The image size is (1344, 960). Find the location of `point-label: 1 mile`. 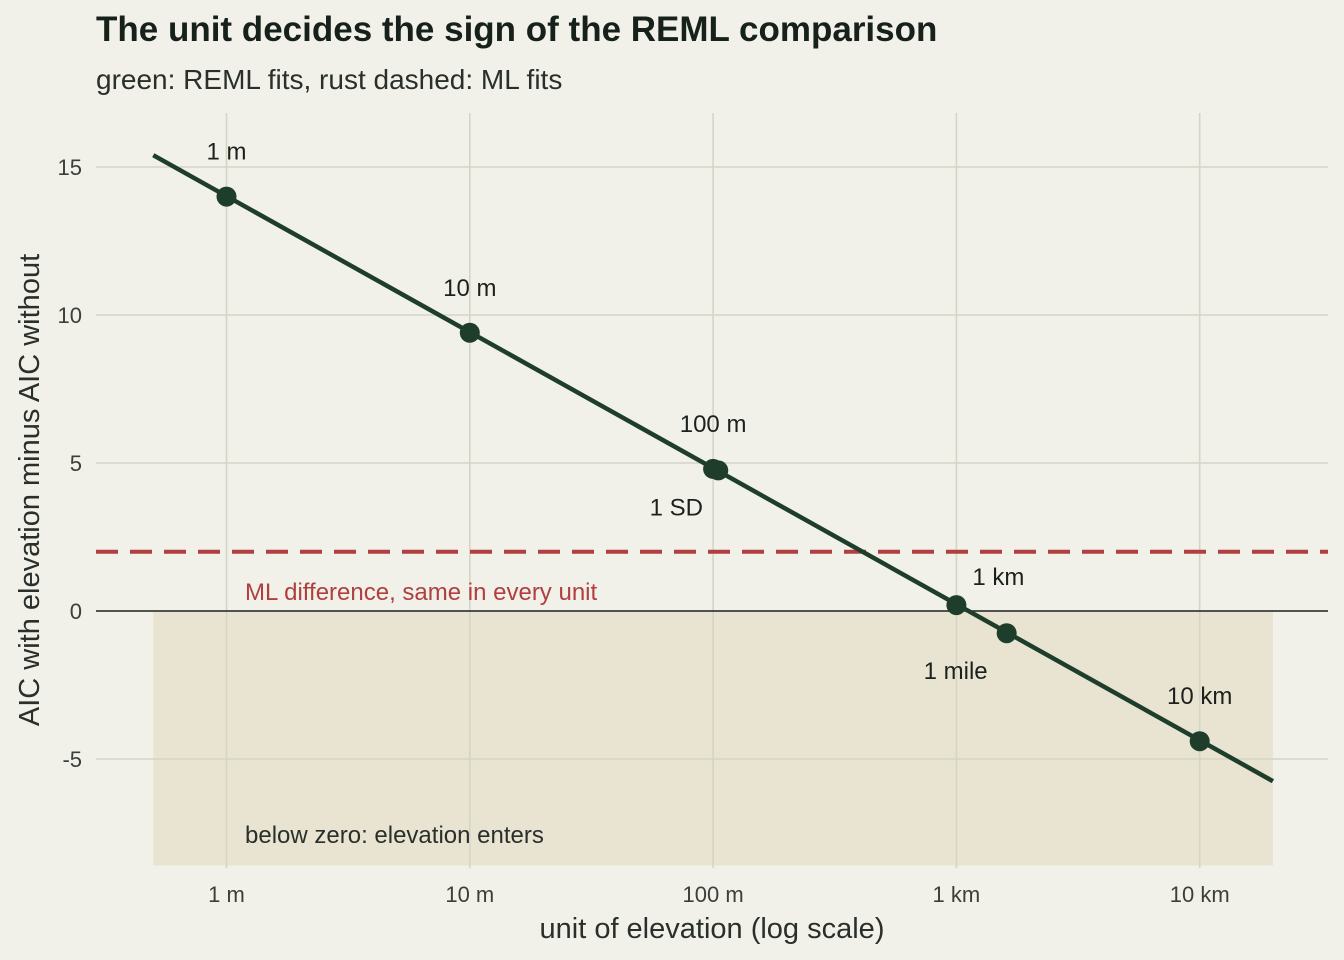

point-label: 1 mile is located at coordinates (956, 671).